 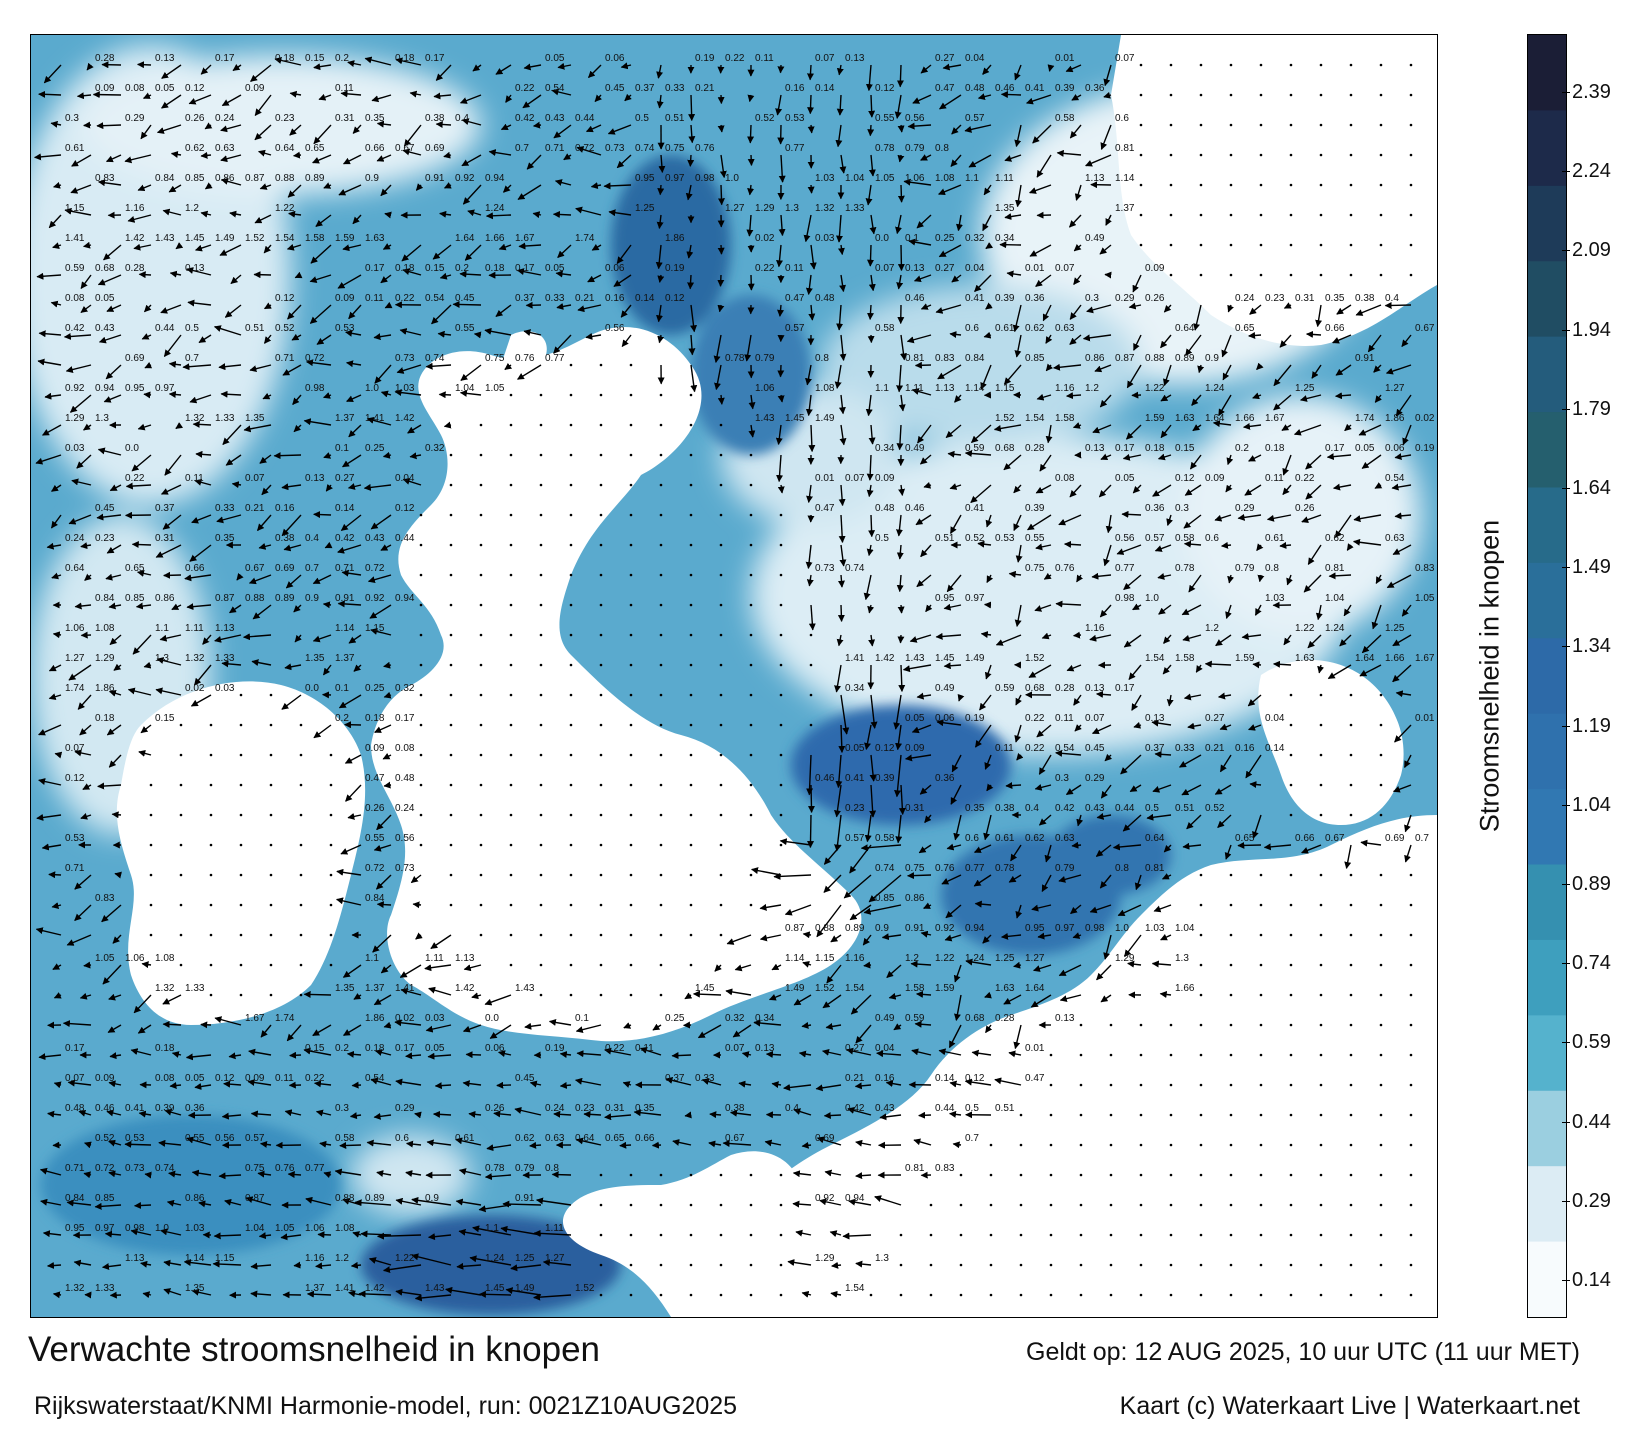 What do you see at coordinates (765, 1018) in the screenshot?
I see `speed-label: 0.34` at bounding box center [765, 1018].